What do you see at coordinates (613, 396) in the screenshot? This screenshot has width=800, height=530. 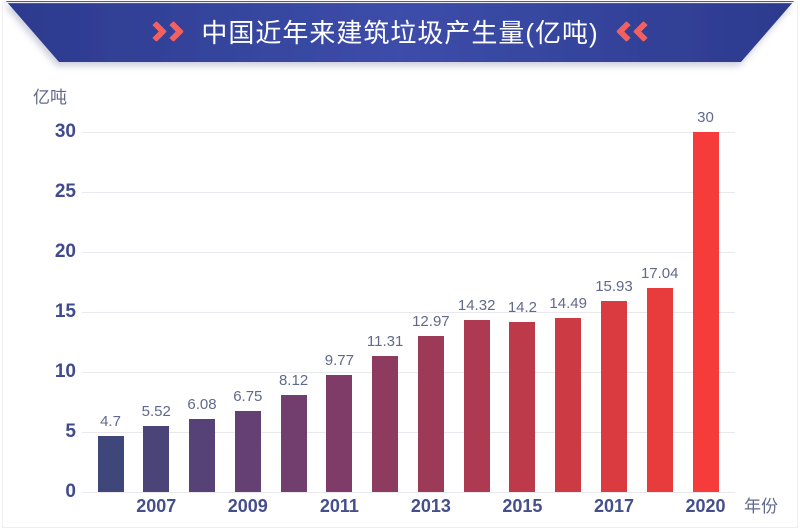 I see `bar-2017` at bounding box center [613, 396].